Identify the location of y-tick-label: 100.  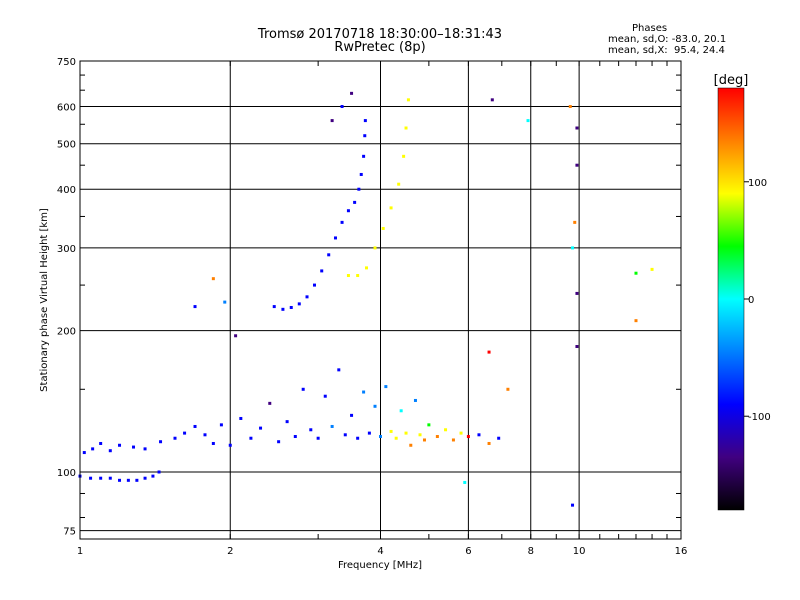
(66, 473).